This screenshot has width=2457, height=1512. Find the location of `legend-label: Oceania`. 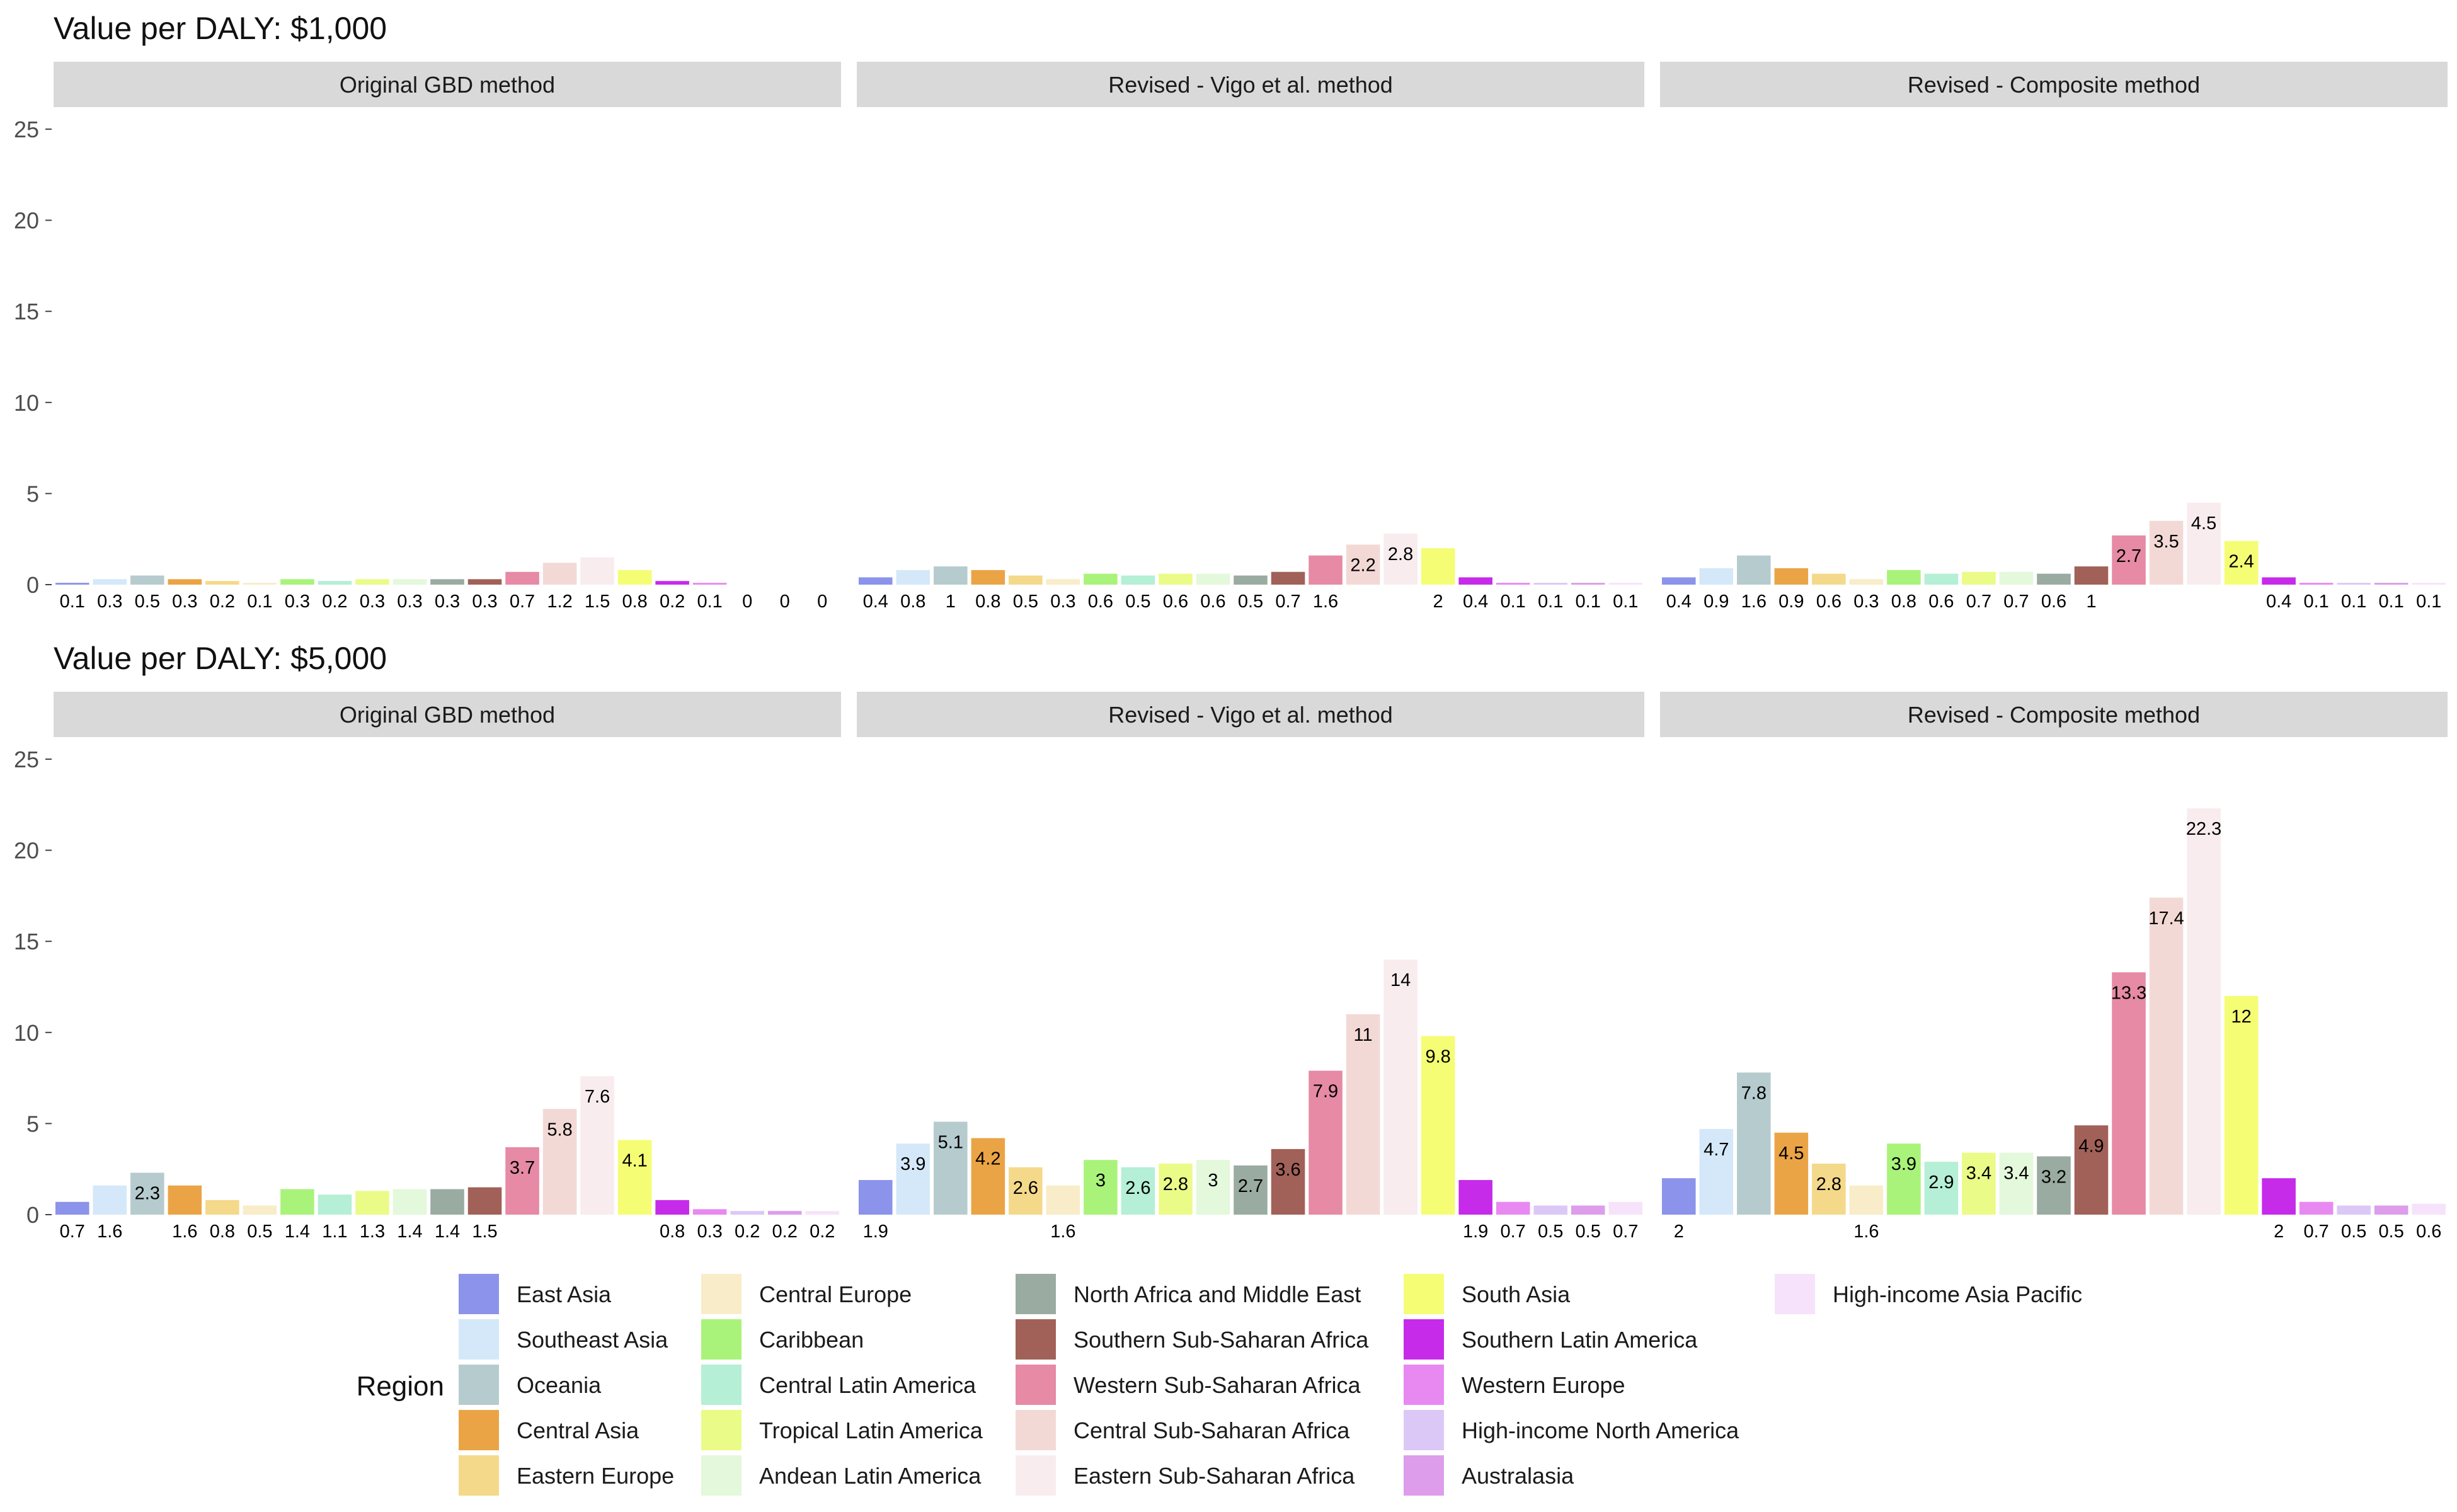

legend-label: Oceania is located at coordinates (559, 1385).